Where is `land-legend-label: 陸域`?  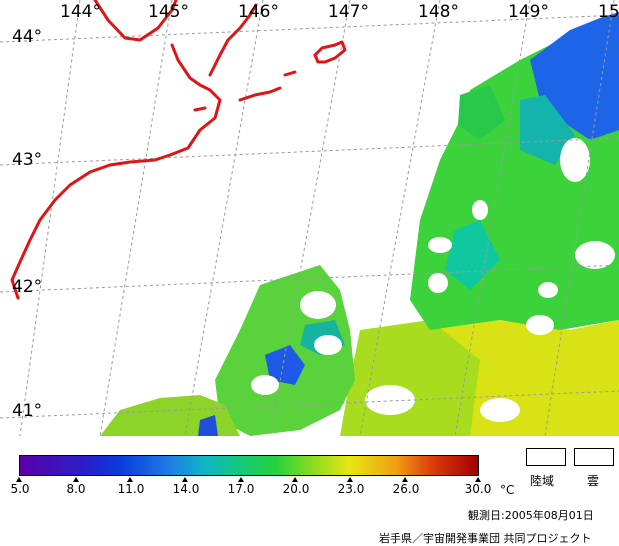 land-legend-label: 陸域 is located at coordinates (542, 481).